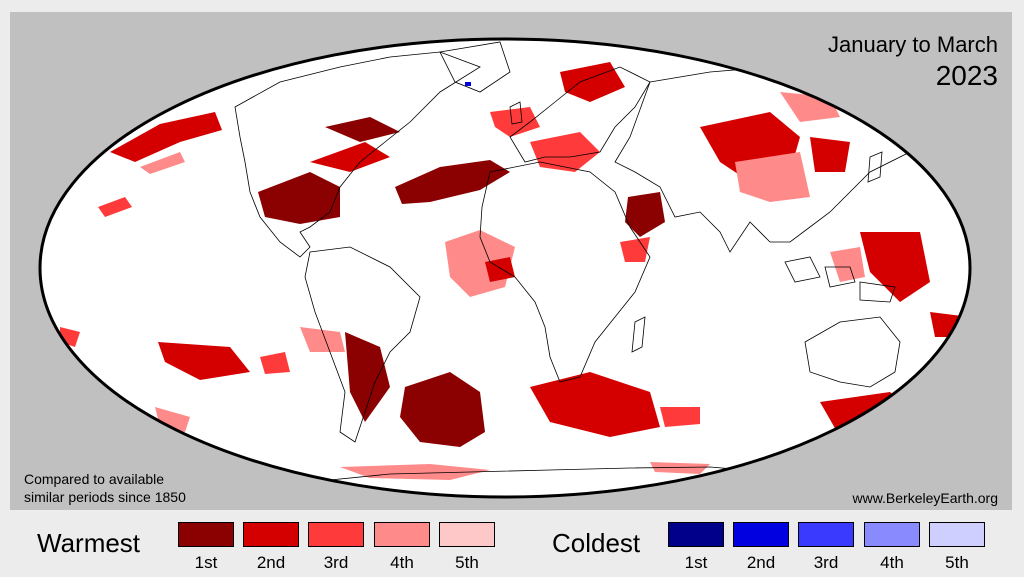 The width and height of the screenshot is (1024, 577). Describe the element at coordinates (852, 352) in the screenshot. I see `australia-outline` at that location.